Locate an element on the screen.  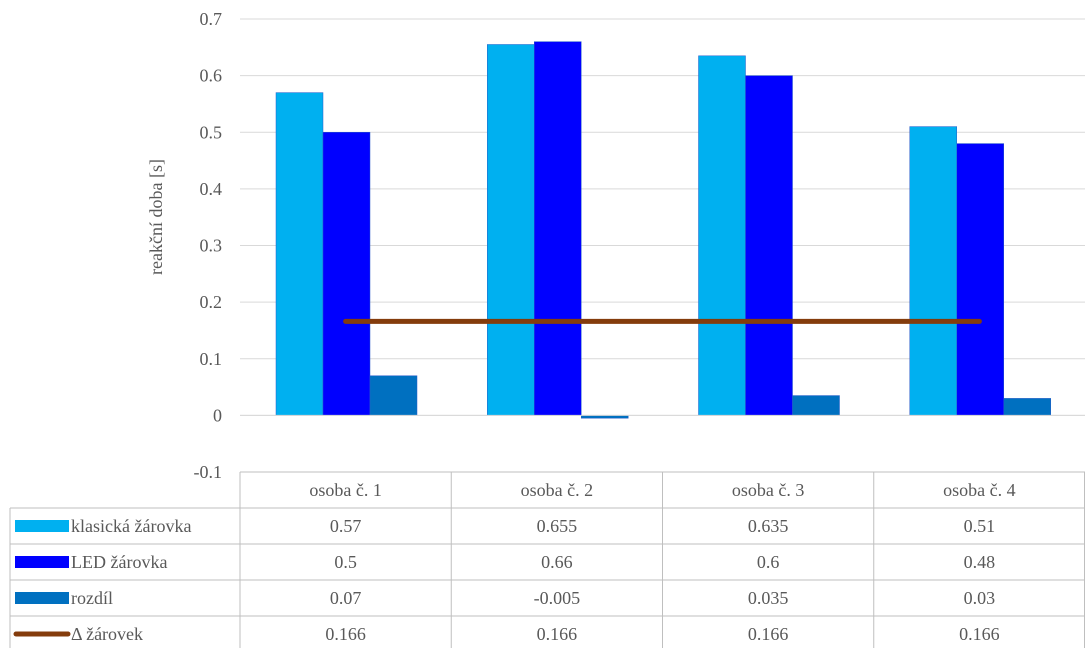
data-label: 0.07 is located at coordinates (346, 598).